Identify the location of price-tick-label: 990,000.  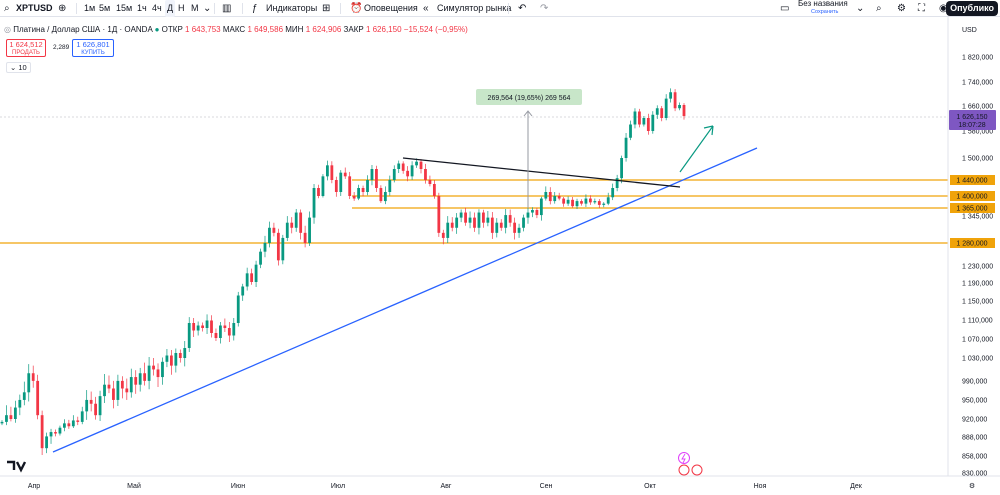
(974, 382).